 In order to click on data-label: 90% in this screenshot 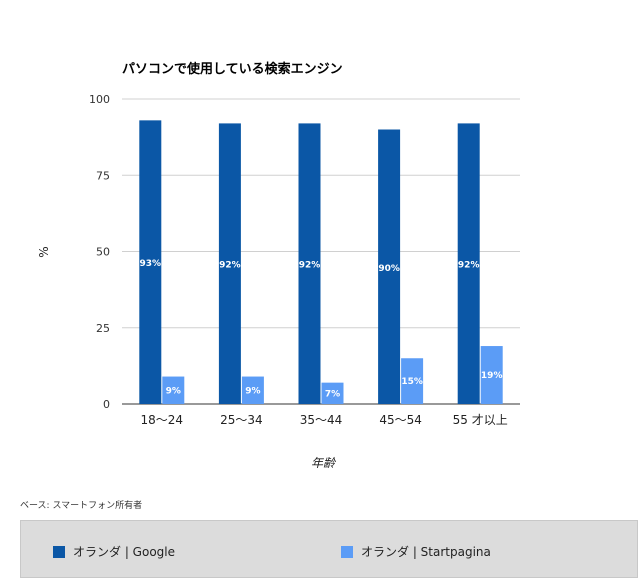, I will do `click(389, 269)`.